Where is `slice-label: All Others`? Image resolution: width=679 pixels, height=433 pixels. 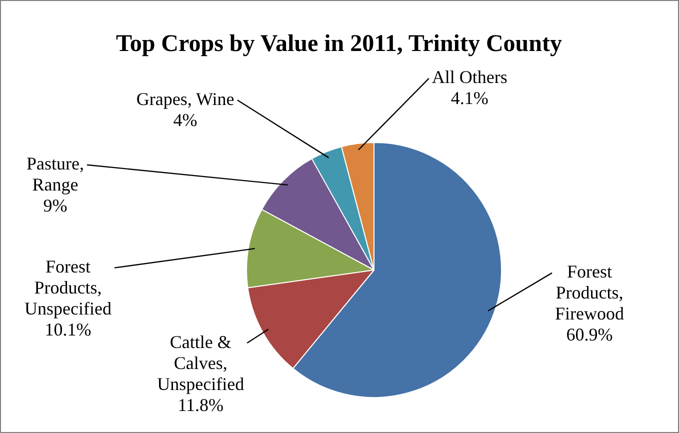
slice-label: All Others is located at coordinates (470, 77).